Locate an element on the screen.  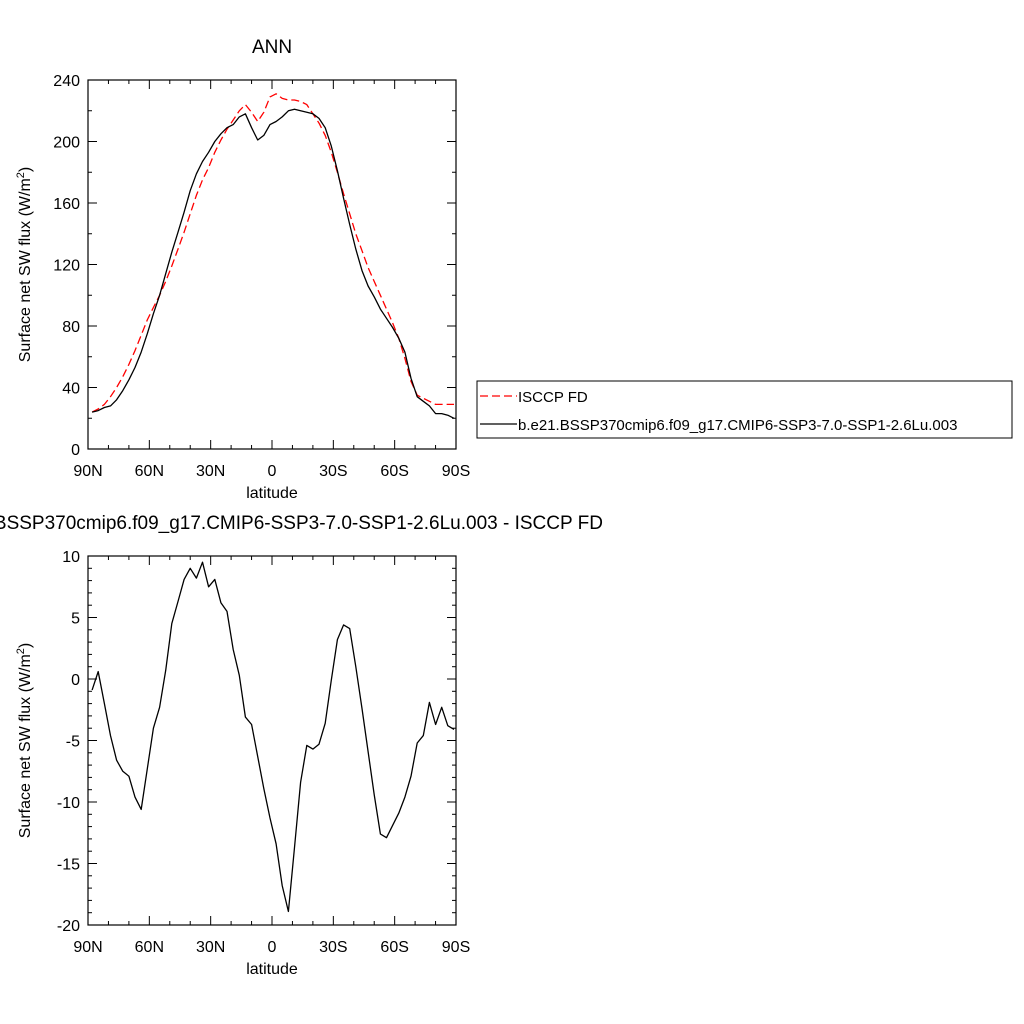
y-tick-label: 160 is located at coordinates (66, 204).